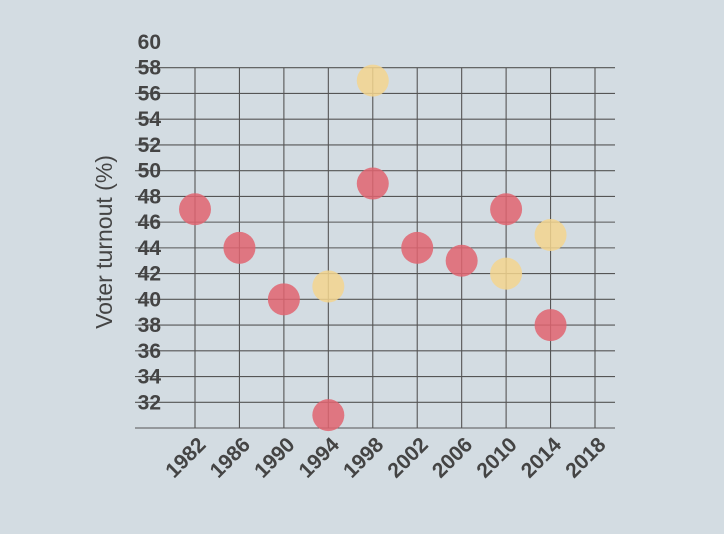 The width and height of the screenshot is (724, 534). What do you see at coordinates (149, 299) in the screenshot?
I see `y-tick-label: 40` at bounding box center [149, 299].